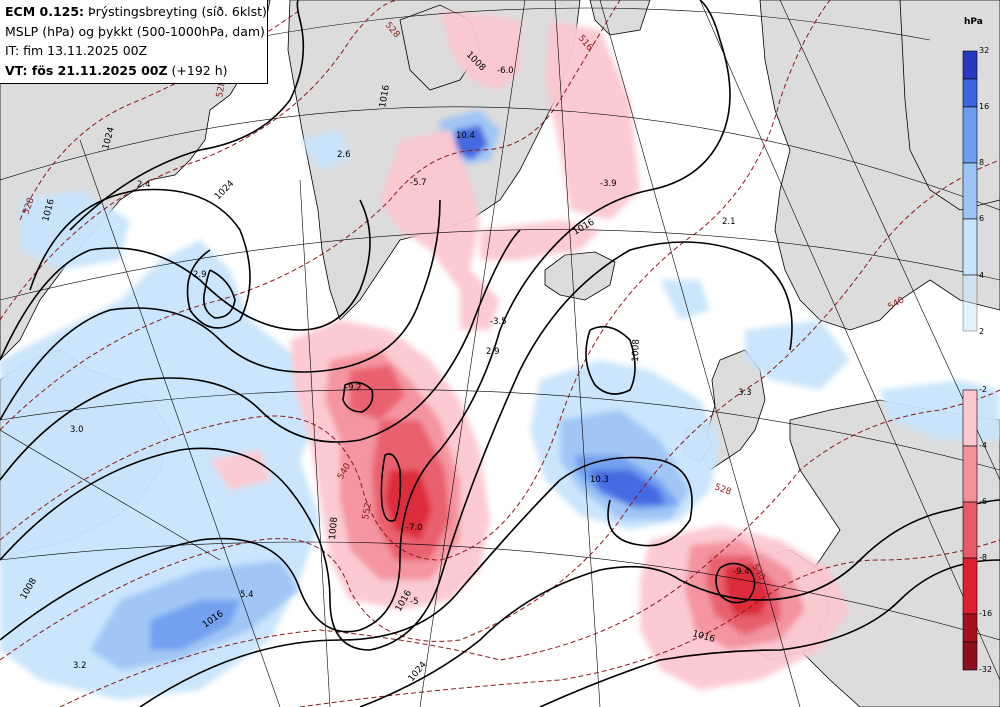  Describe the element at coordinates (80, 666) in the screenshot. I see `change-value: 3.2` at that location.